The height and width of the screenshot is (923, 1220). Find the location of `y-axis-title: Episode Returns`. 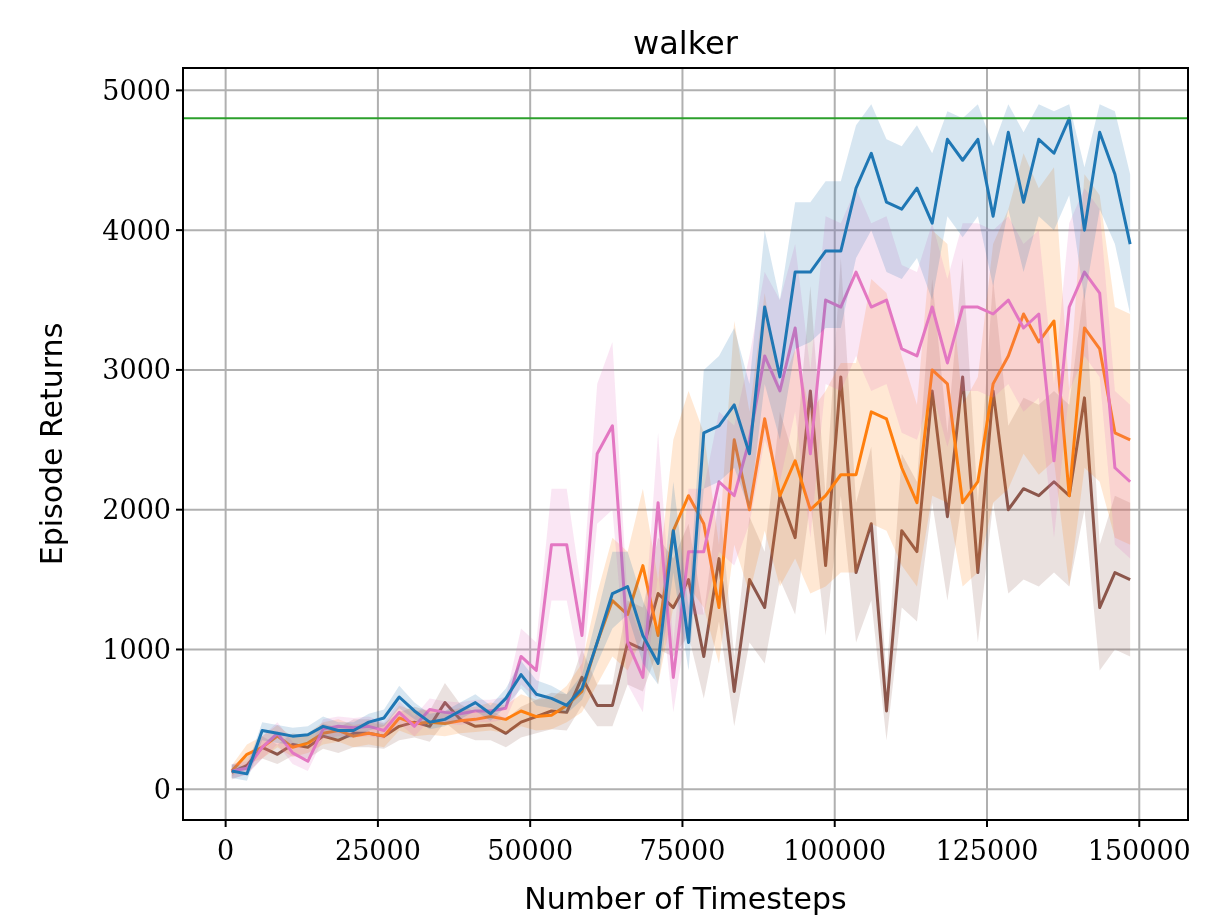

y-axis-title: Episode Returns is located at coordinates (51, 444).